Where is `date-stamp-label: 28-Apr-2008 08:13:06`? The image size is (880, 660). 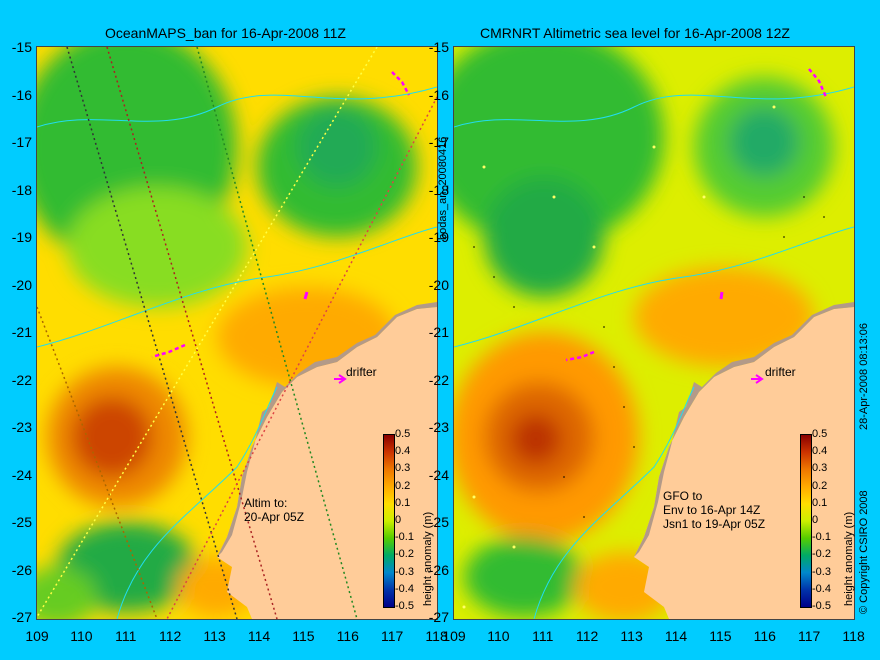 date-stamp-label: 28-Apr-2008 08:13:06 is located at coordinates (864, 376).